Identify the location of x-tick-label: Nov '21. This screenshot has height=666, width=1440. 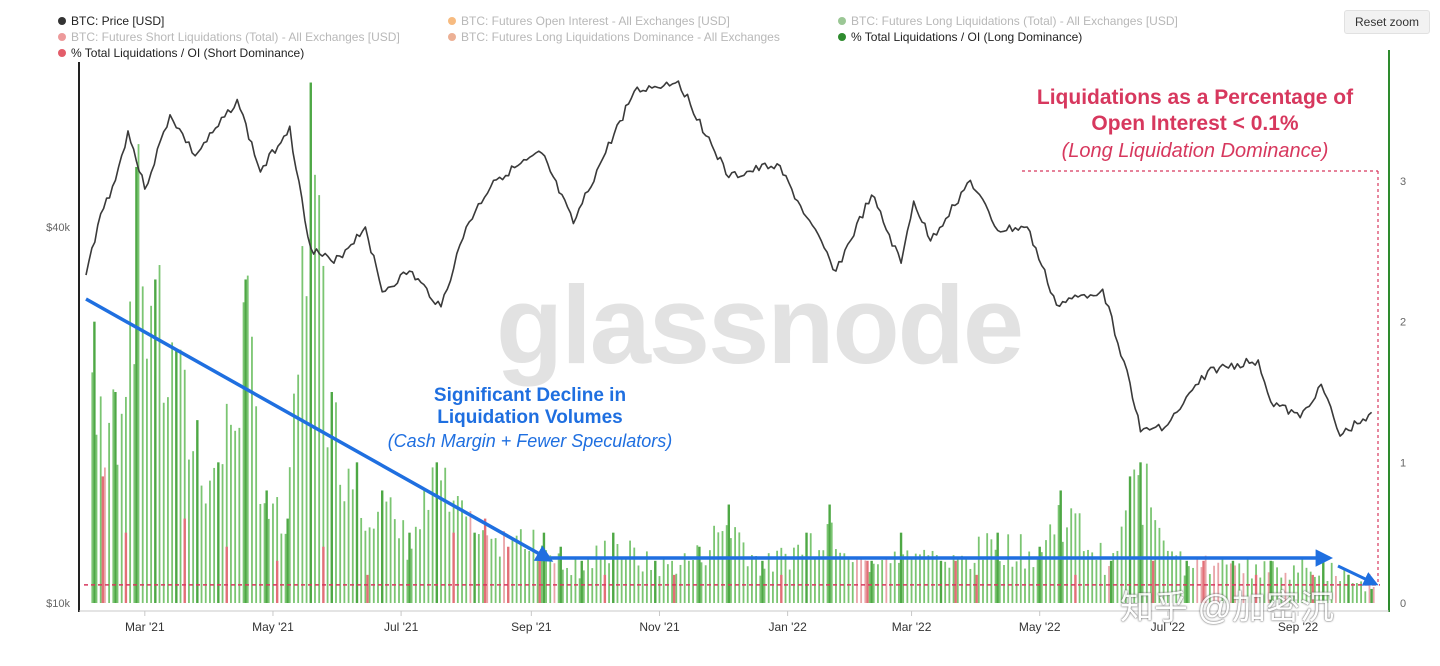
(659, 627).